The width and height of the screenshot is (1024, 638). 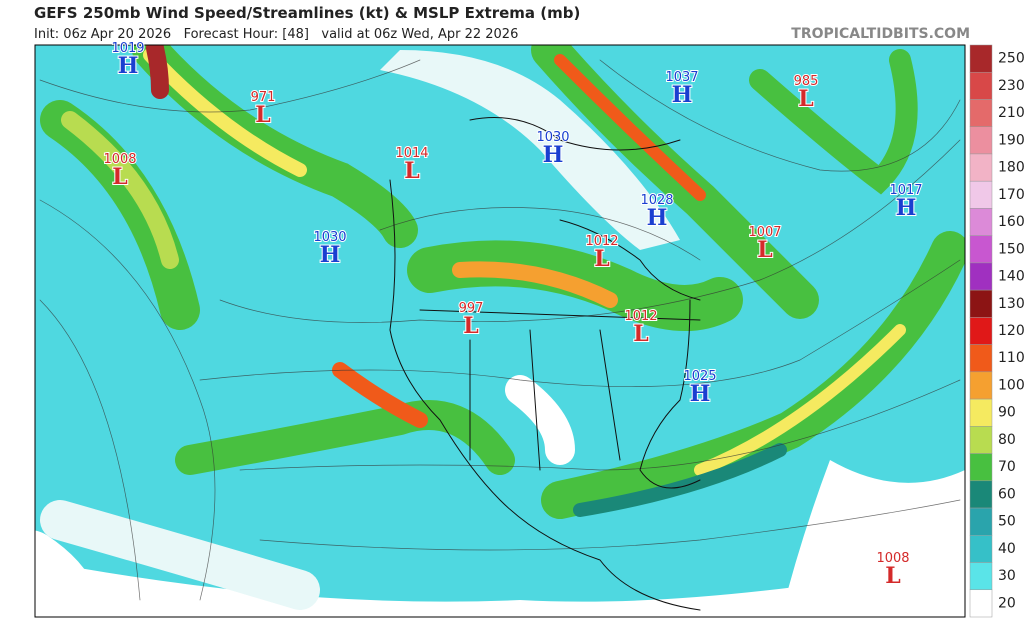 I want to click on colorbar-label: 30, so click(x=1007, y=576).